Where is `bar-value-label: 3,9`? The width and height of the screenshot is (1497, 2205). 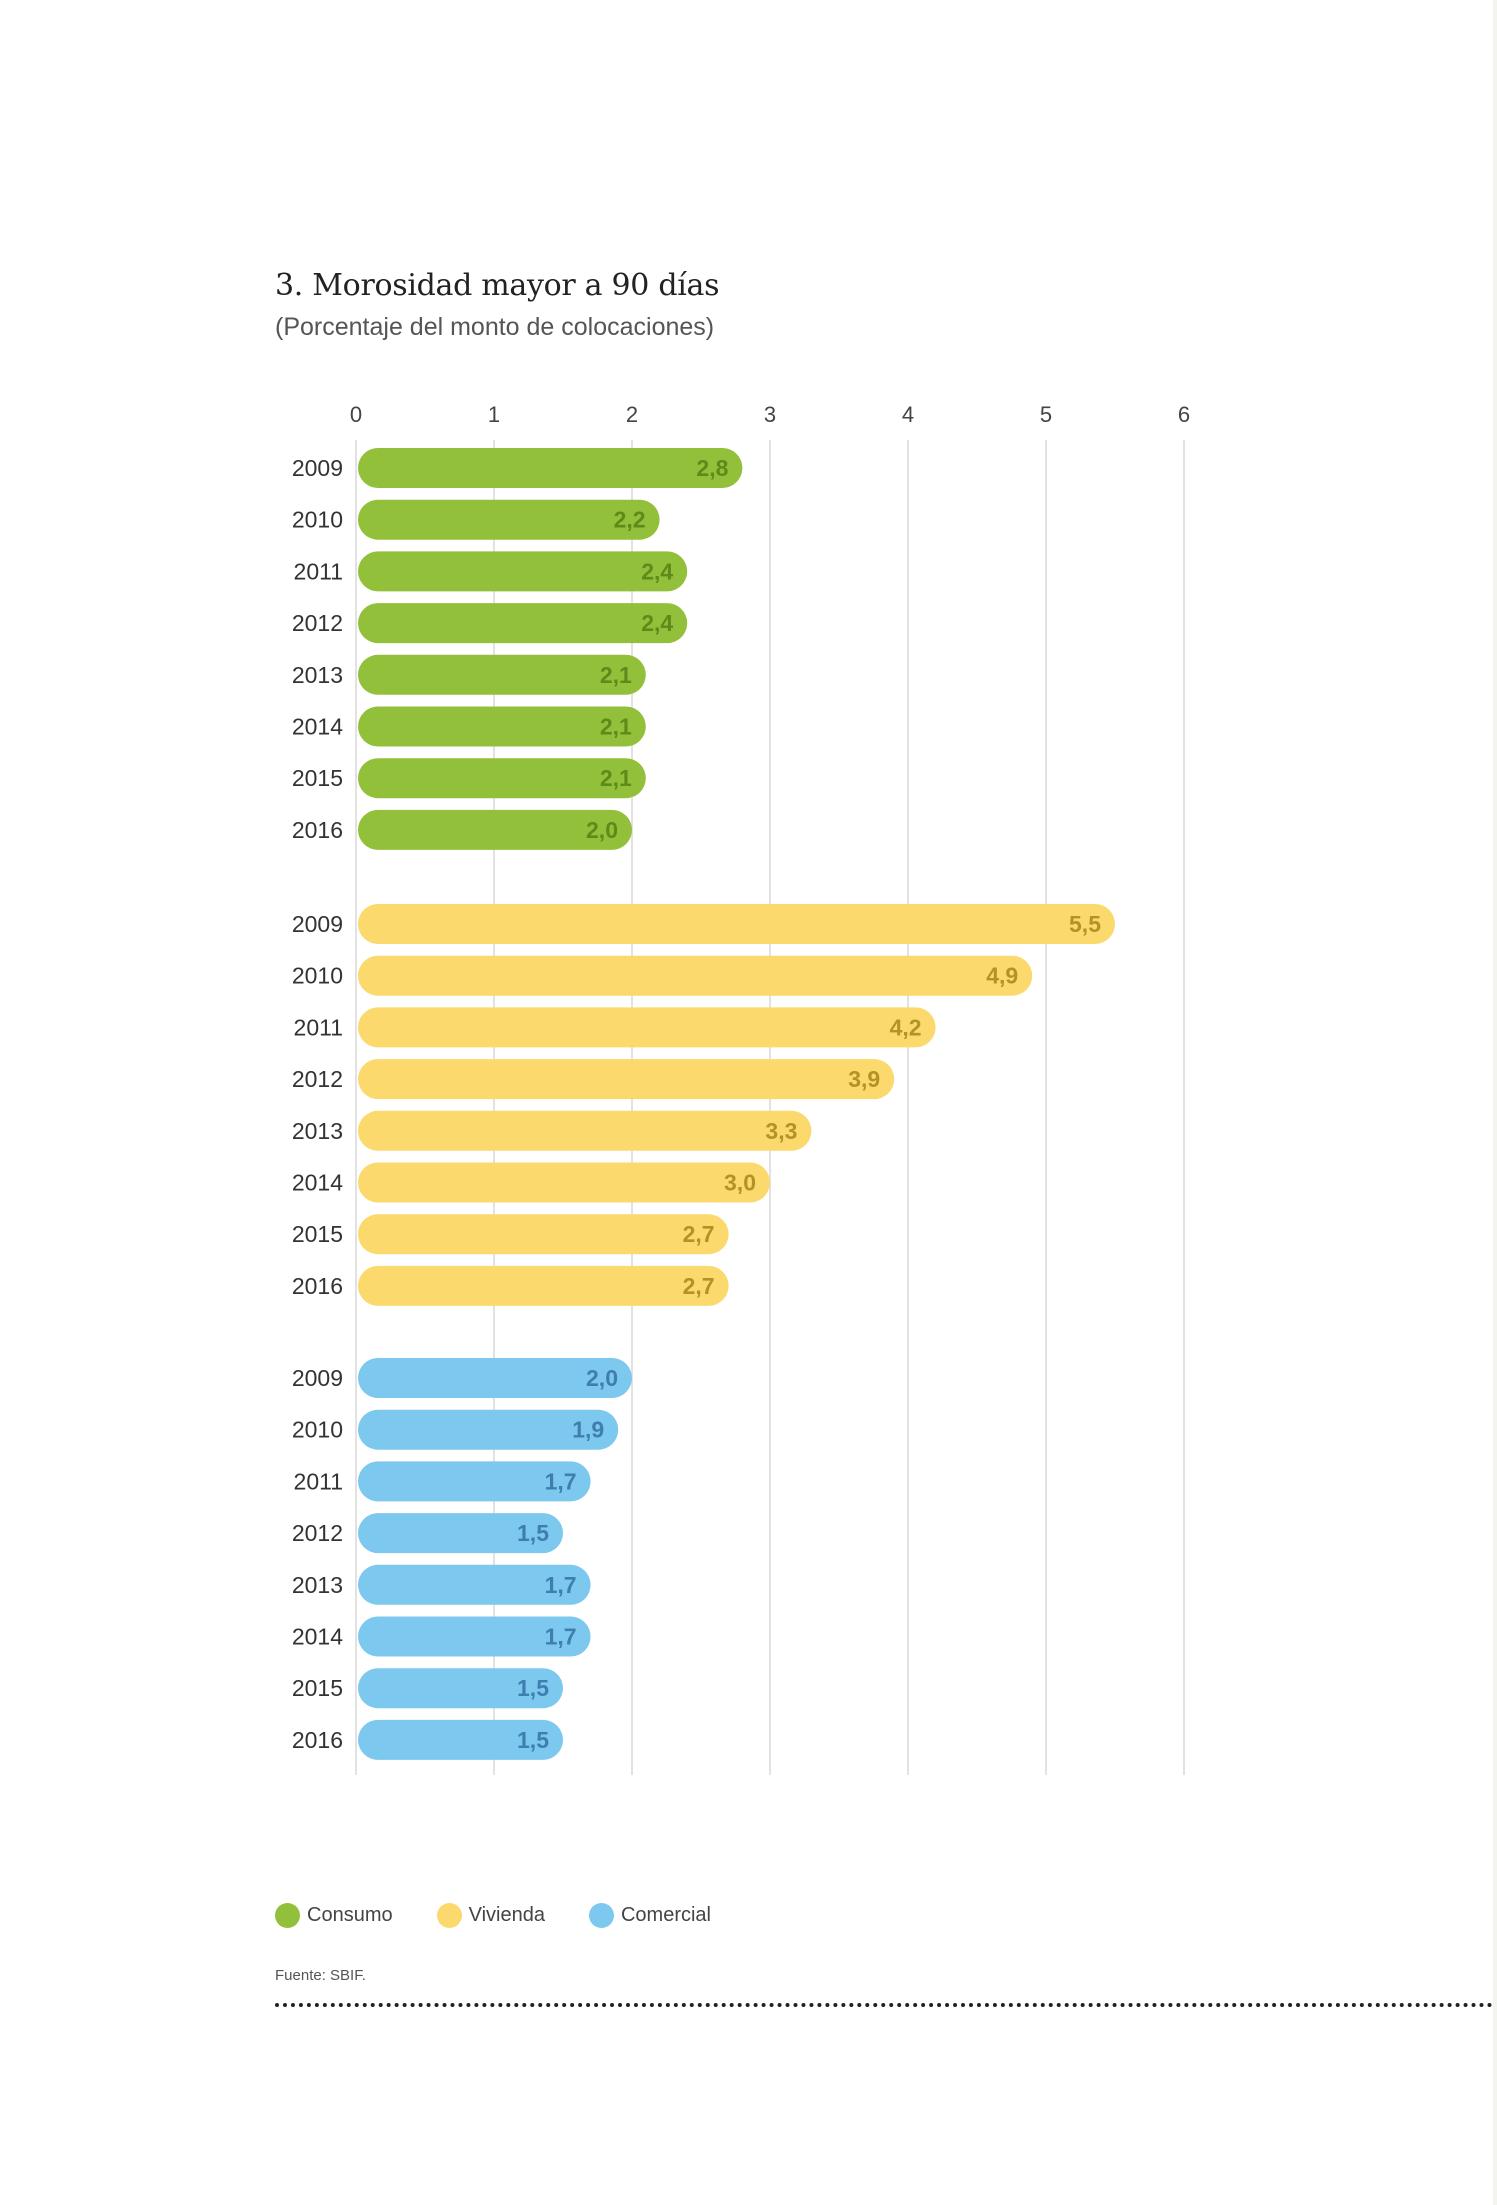
bar-value-label: 3,9 is located at coordinates (864, 1079).